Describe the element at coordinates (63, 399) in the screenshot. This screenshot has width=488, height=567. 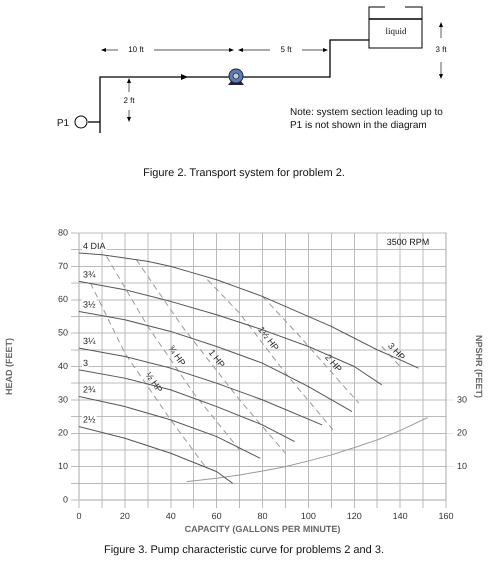
I see `y-tick-label: 30` at that location.